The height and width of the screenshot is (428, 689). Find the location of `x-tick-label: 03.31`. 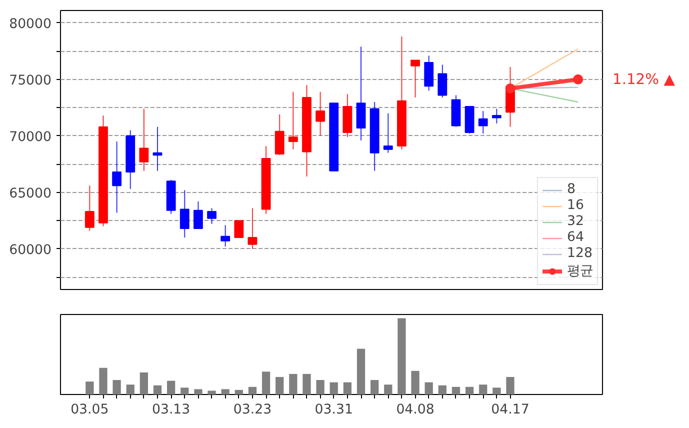

x-tick-label: 03.31 is located at coordinates (333, 410).